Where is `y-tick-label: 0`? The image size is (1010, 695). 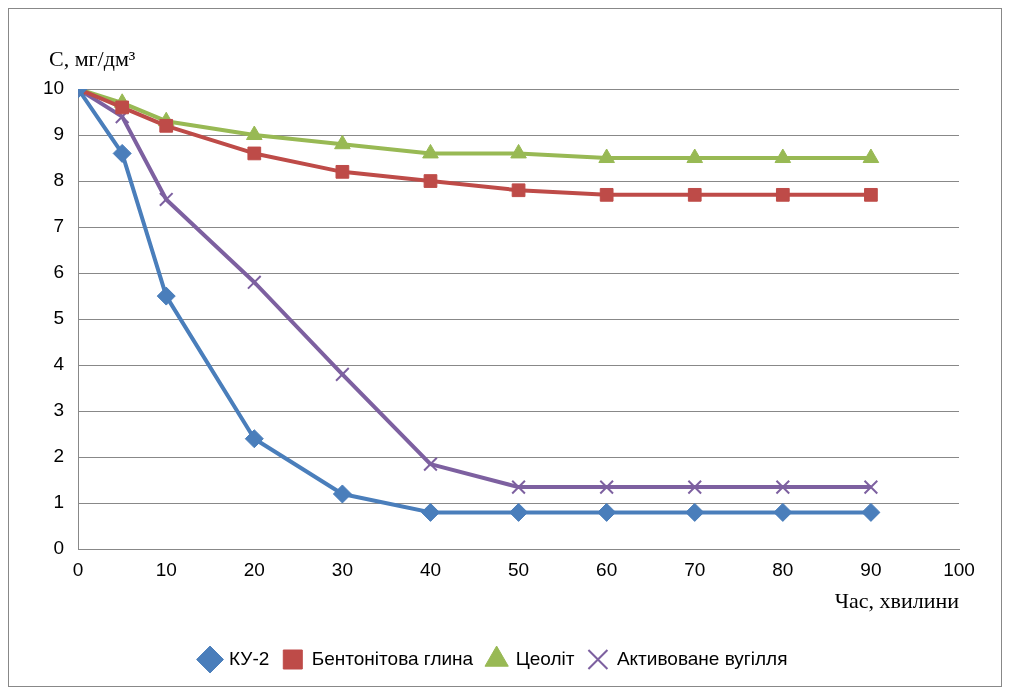 y-tick-label: 0 is located at coordinates (59, 548).